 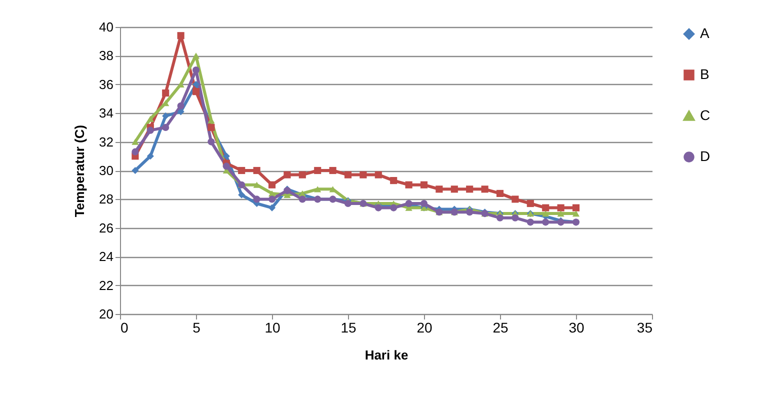 I want to click on legend-label: D, so click(x=705, y=156).